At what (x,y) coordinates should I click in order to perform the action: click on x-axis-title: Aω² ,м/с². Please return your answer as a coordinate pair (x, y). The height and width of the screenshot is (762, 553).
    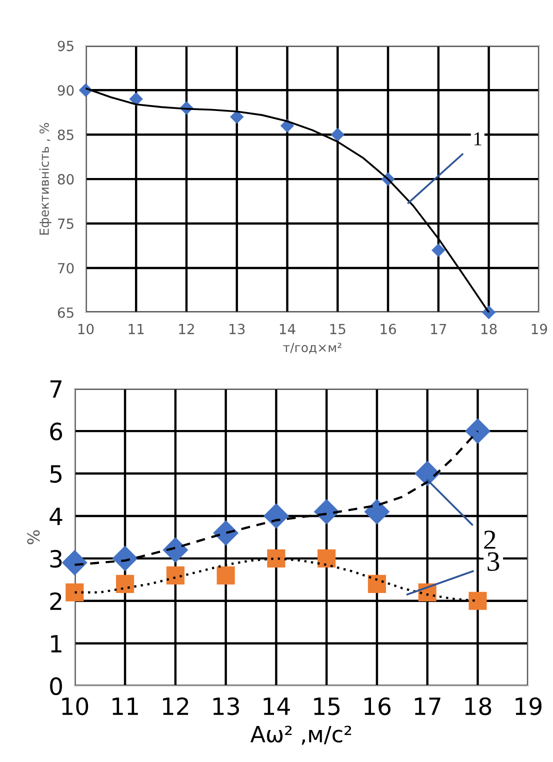
    Looking at the image, I should click on (301, 735).